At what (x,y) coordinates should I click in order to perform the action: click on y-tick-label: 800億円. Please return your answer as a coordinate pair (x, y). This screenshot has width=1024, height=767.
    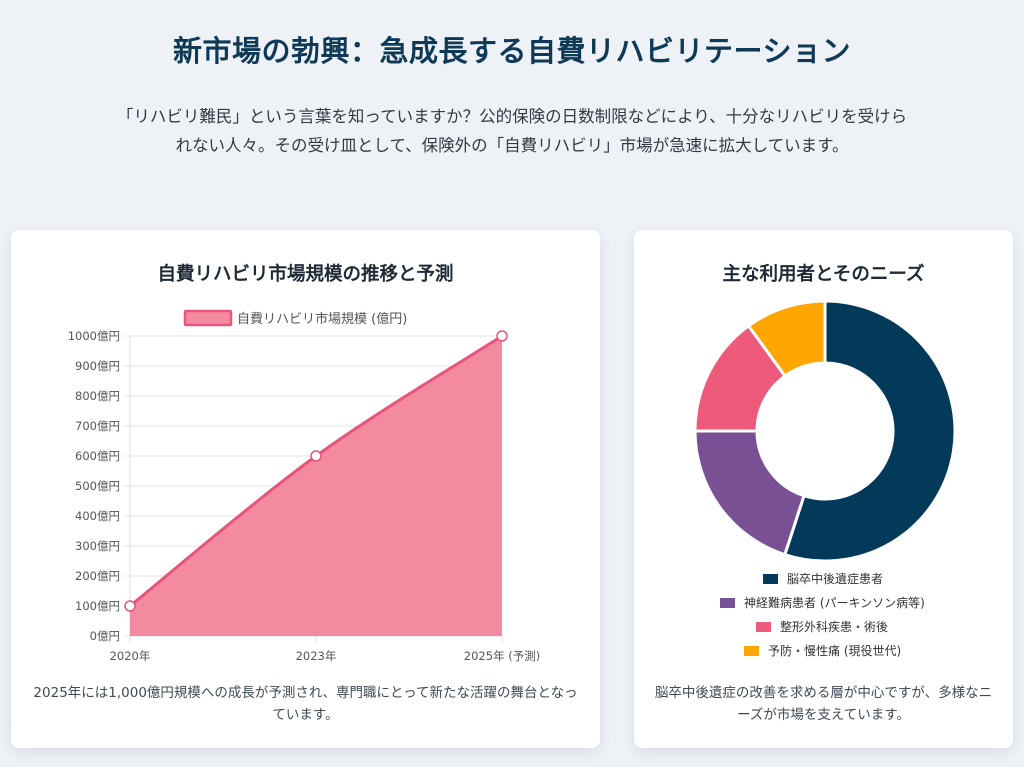
    Looking at the image, I should click on (97, 396).